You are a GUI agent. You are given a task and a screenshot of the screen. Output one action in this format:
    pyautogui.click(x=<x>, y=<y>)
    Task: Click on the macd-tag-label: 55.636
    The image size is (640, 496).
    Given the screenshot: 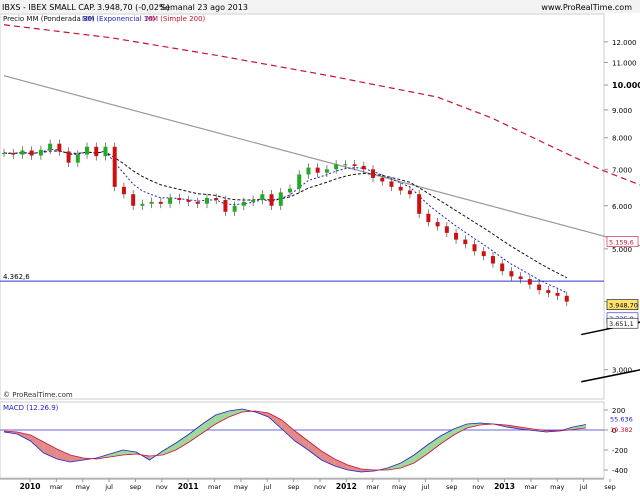 What is the action you would take?
    pyautogui.click(x=621, y=419)
    